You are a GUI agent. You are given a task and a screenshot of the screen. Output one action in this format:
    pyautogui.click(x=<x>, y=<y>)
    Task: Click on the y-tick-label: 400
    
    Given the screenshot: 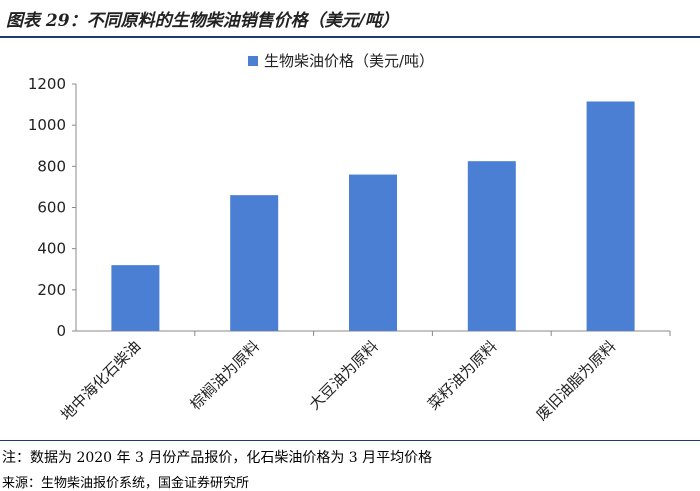 What is the action you would take?
    pyautogui.click(x=51, y=249)
    